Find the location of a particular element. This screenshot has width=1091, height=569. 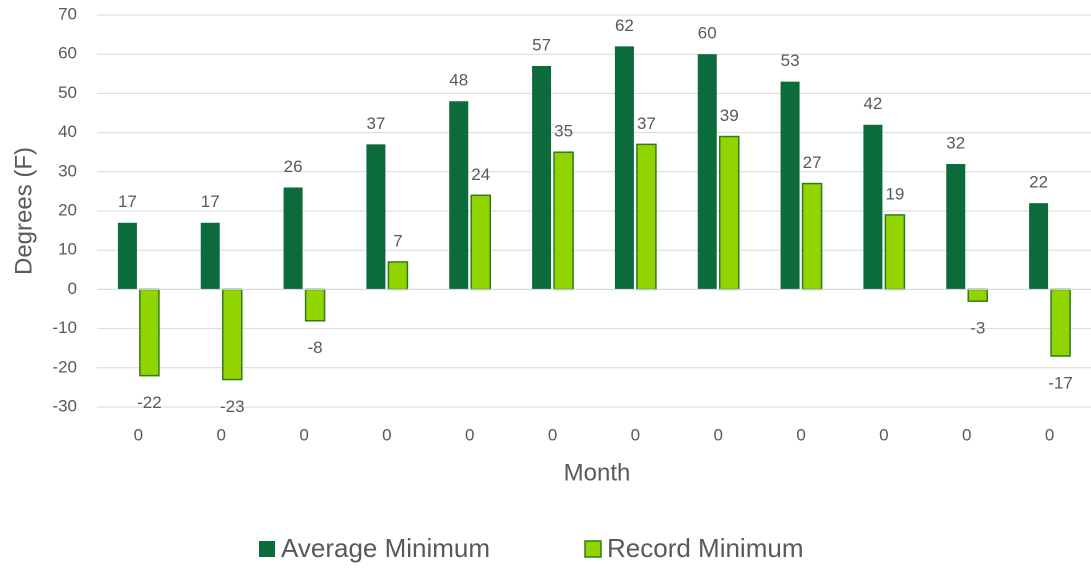

y-tick-label: 40 is located at coordinates (67, 131).